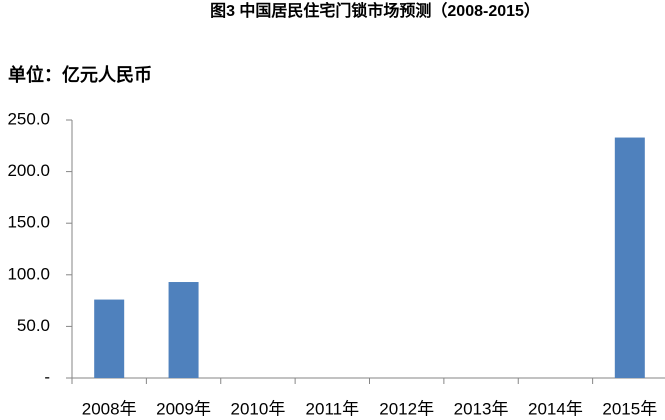 The height and width of the screenshot is (420, 665). I want to click on chart-title: 图3 中国居民住宅门锁市场预测（2008-2015）, so click(375, 10).